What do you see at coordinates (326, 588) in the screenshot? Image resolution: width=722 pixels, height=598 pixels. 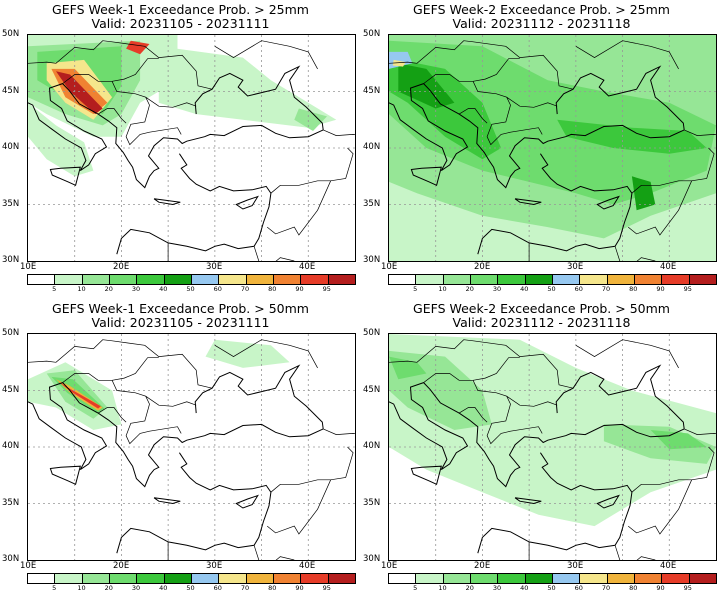 I see `colorbar-tick-label: 95` at bounding box center [326, 588].